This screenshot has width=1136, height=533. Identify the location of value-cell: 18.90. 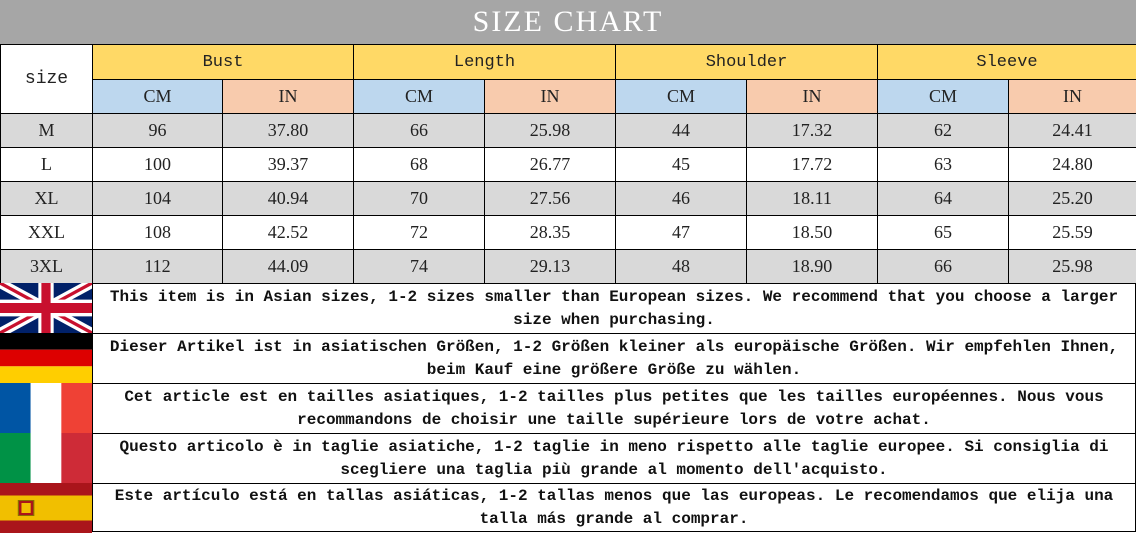
(812, 266).